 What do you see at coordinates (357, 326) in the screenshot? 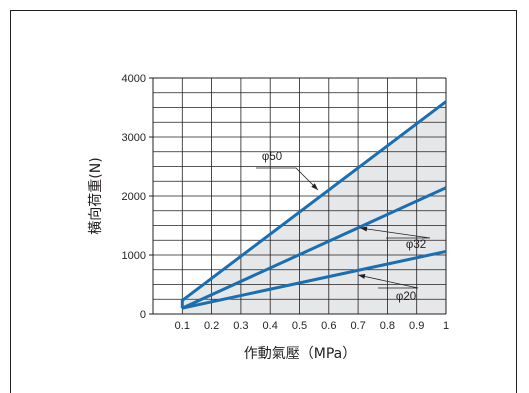
I see `x-tick-label: 0.7` at bounding box center [357, 326].